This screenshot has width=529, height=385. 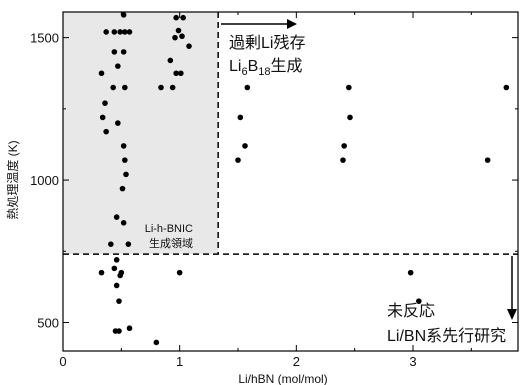 I want to click on formula-sub-18: 18, so click(x=264, y=72).